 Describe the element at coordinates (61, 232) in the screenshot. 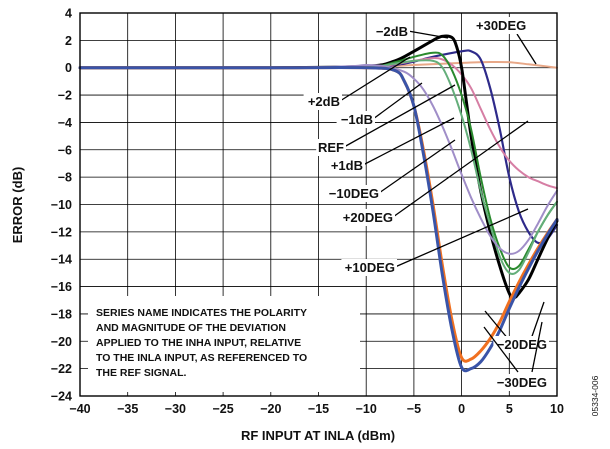

I see `y-tick-label: −12` at that location.